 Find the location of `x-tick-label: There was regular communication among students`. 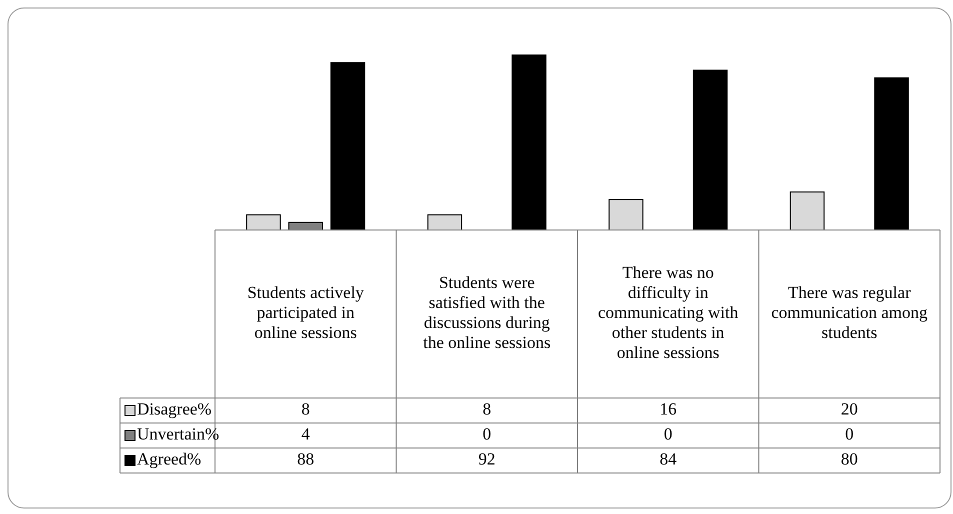

x-tick-label: There was regular communication among students is located at coordinates (849, 312).